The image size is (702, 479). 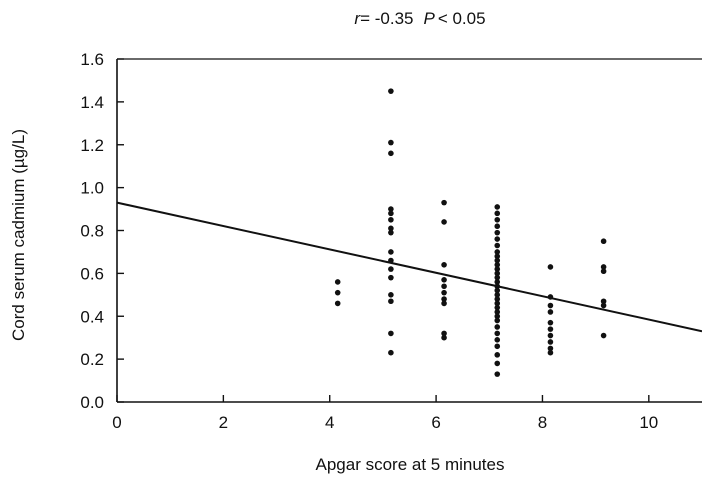 I want to click on x-tick-label: 6, so click(x=435, y=422).